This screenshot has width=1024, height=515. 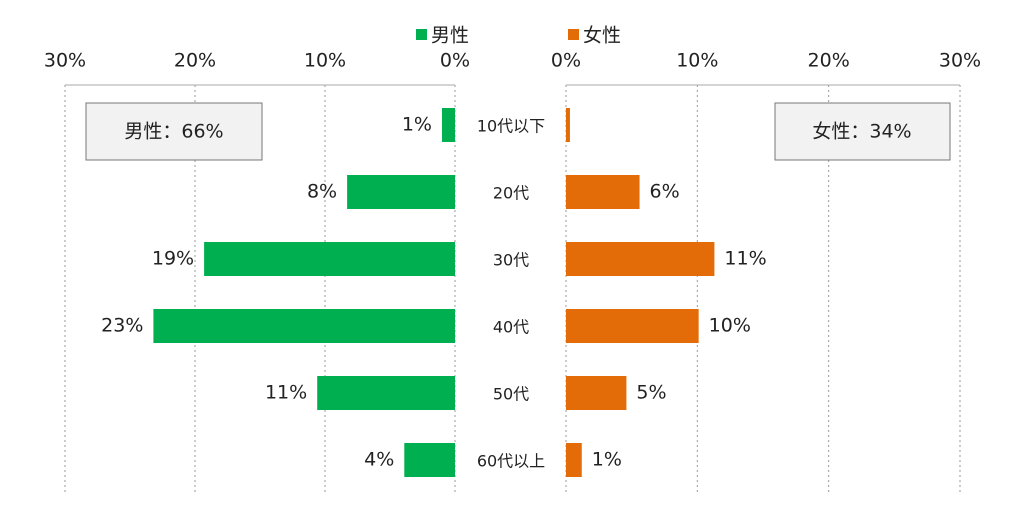 What do you see at coordinates (173, 259) in the screenshot?
I see `data-label: 19%` at bounding box center [173, 259].